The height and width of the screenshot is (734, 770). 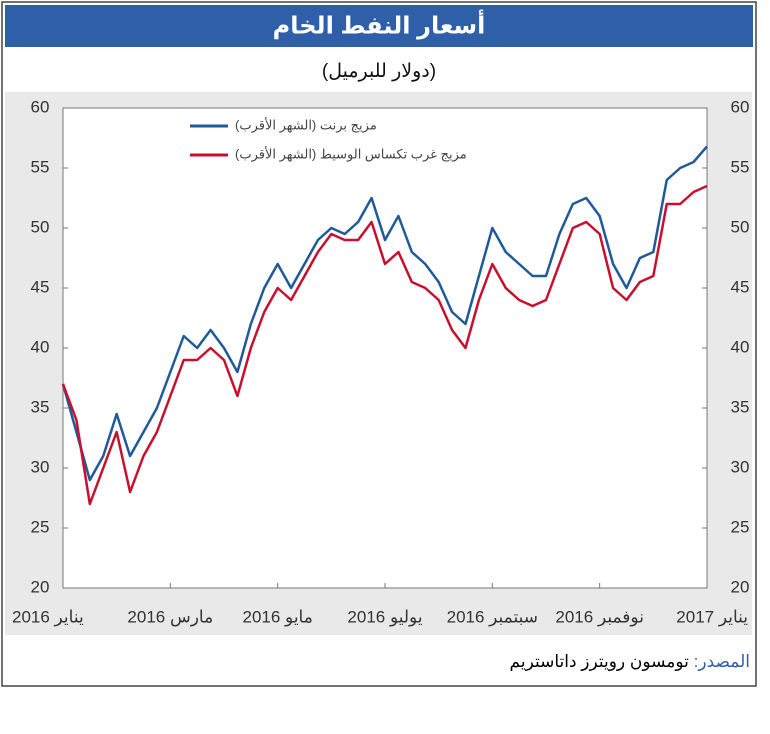 I want to click on y-tick-label: 55, so click(x=40, y=166).